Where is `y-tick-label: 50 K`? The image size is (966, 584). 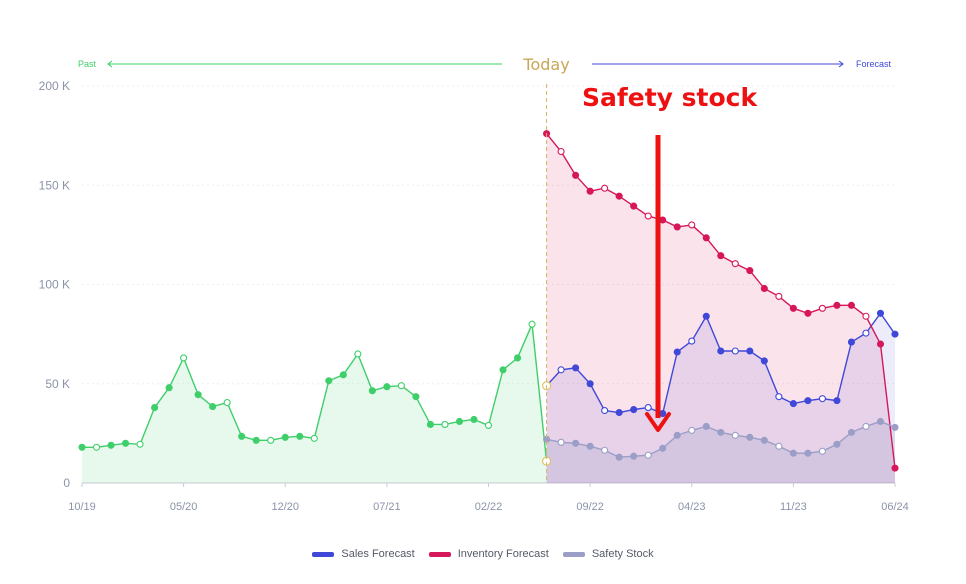 y-tick-label: 50 K is located at coordinates (57, 384).